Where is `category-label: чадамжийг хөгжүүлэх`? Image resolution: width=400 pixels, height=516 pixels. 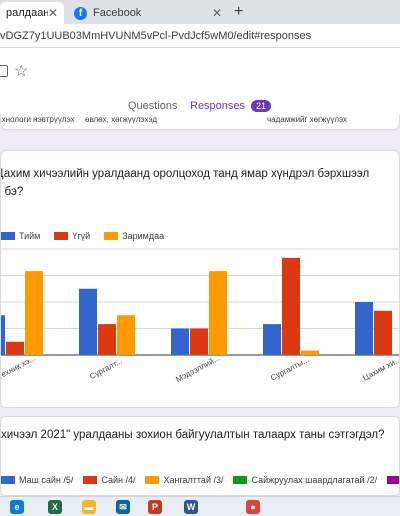 category-label: чадамжийг хөгжүүлэх is located at coordinates (307, 119).